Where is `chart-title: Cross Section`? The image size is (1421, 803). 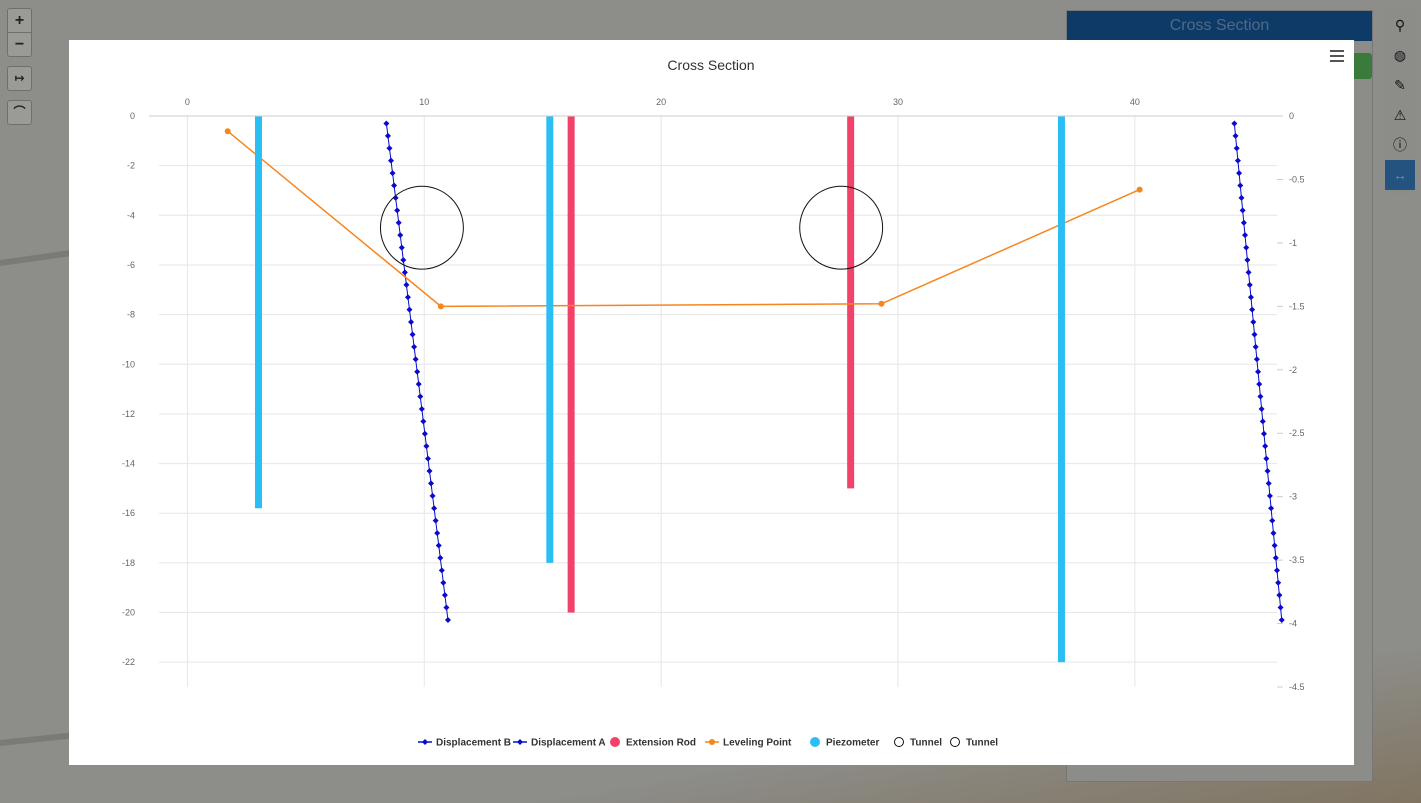 chart-title: Cross Section is located at coordinates (710, 65).